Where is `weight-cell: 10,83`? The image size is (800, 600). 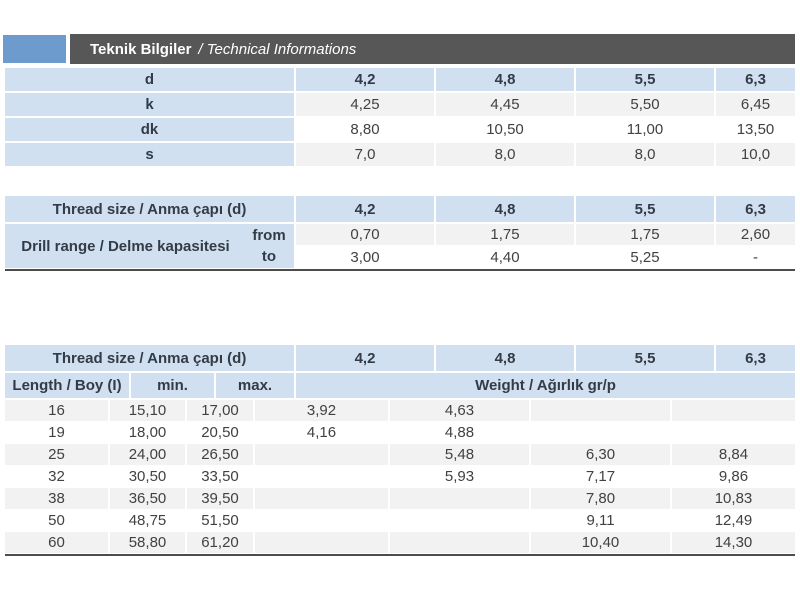 weight-cell: 10,83 is located at coordinates (733, 498).